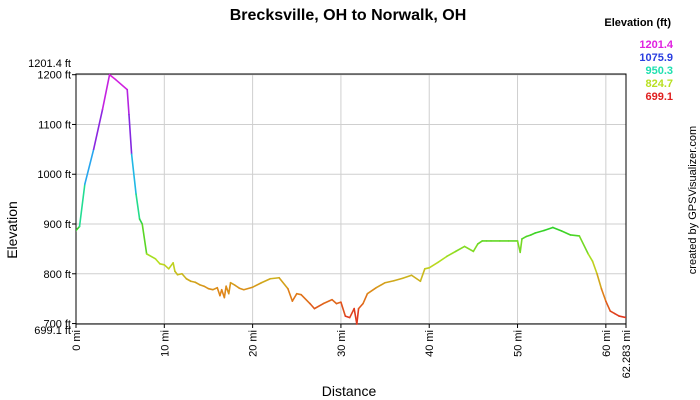 This screenshot has height=400, width=700. What do you see at coordinates (693, 200) in the screenshot?
I see `credit-text: created by GPSVisualizer.com` at bounding box center [693, 200].